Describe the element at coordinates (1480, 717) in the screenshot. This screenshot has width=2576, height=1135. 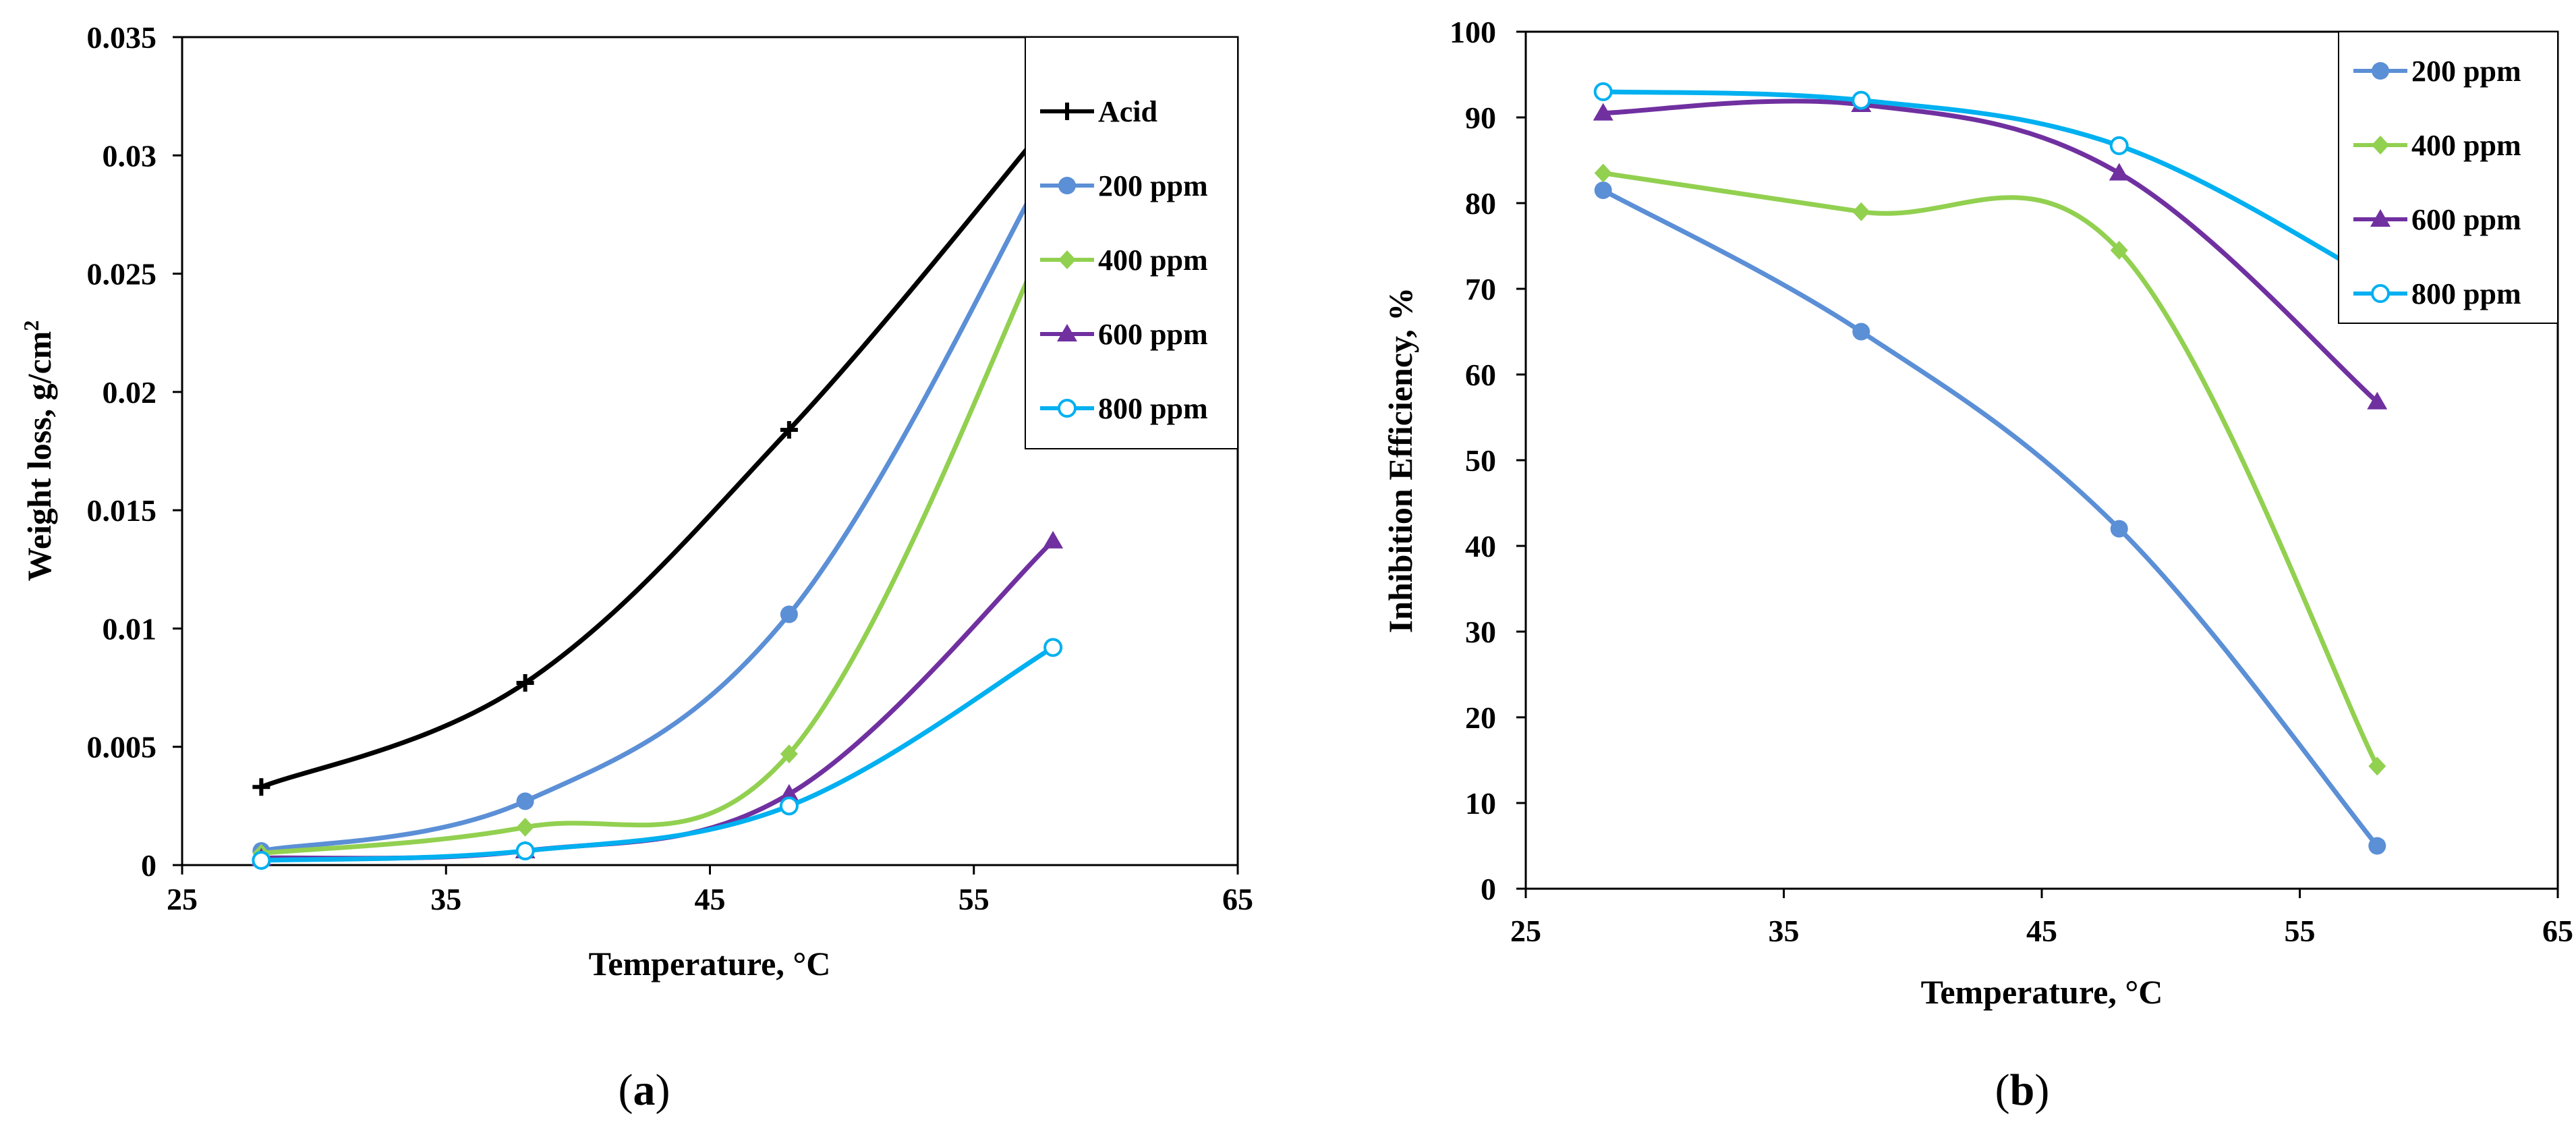
I see `y-tick-label: 20` at that location.